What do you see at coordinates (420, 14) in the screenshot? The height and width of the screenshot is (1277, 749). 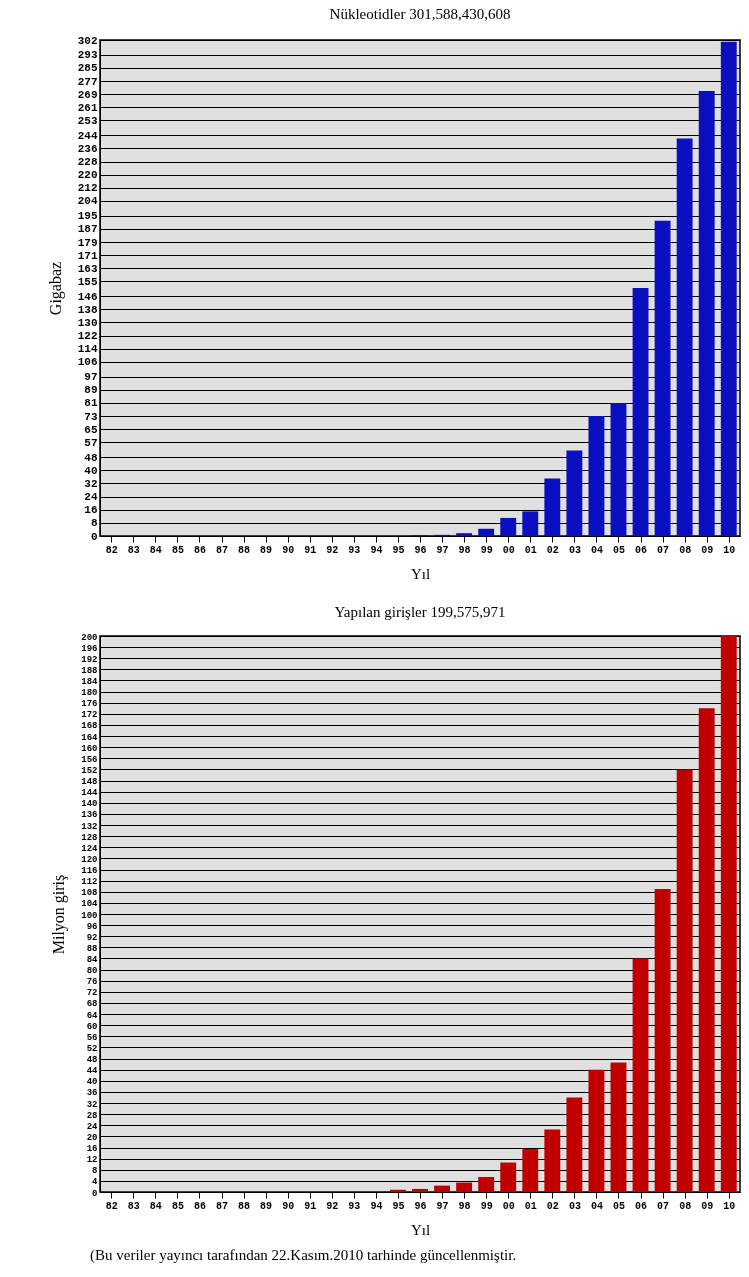 I see `chart-title: Nükleotidler 301,588,430,608` at bounding box center [420, 14].